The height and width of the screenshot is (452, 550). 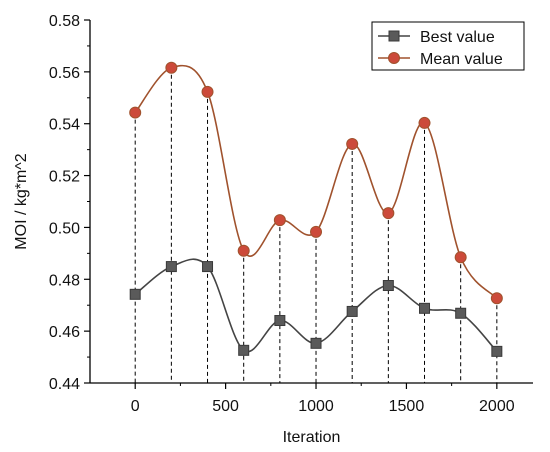 What do you see at coordinates (64, 332) in the screenshot?
I see `y-tick-label: 0.46` at bounding box center [64, 332].